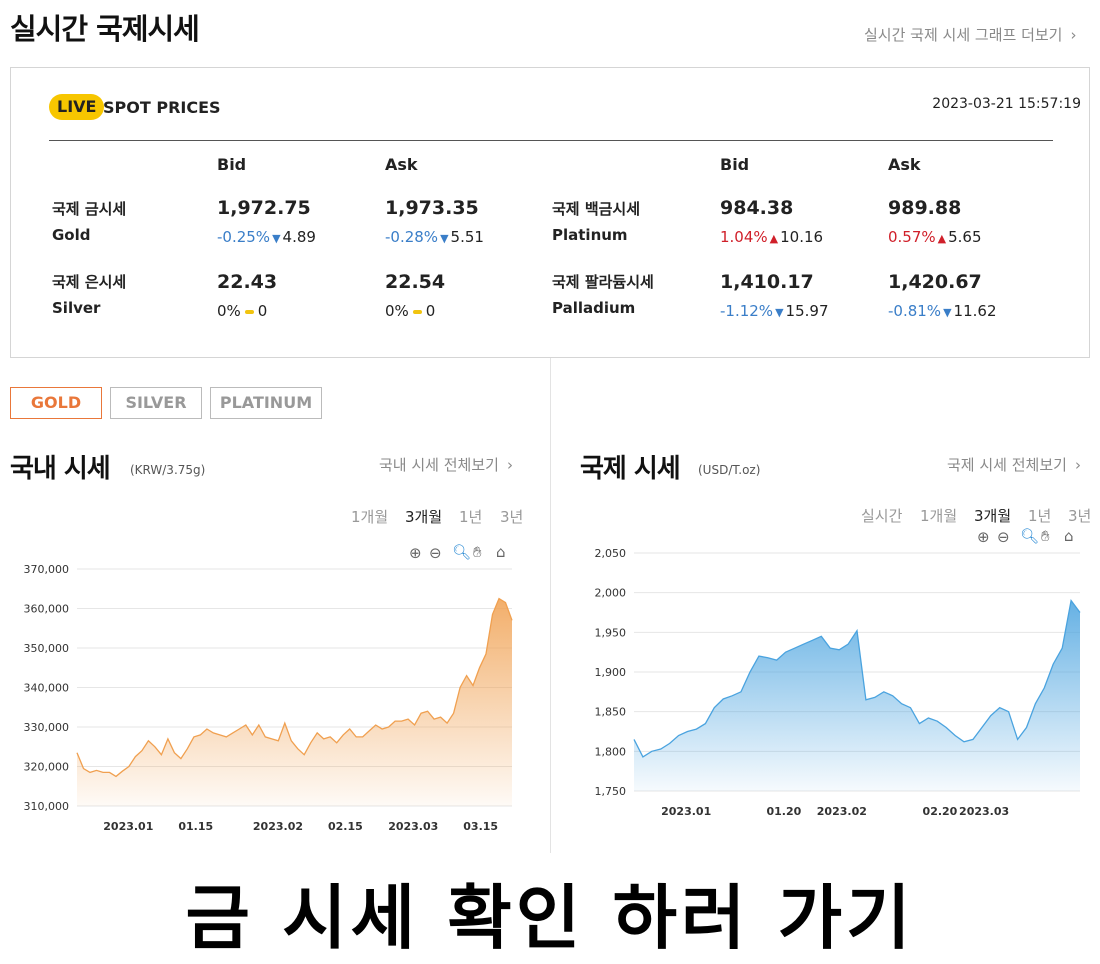 This screenshot has width=1100, height=964. Describe the element at coordinates (942, 311) in the screenshot. I see `palladium-ask-change: -0.81% ▼ 11.62` at that location.